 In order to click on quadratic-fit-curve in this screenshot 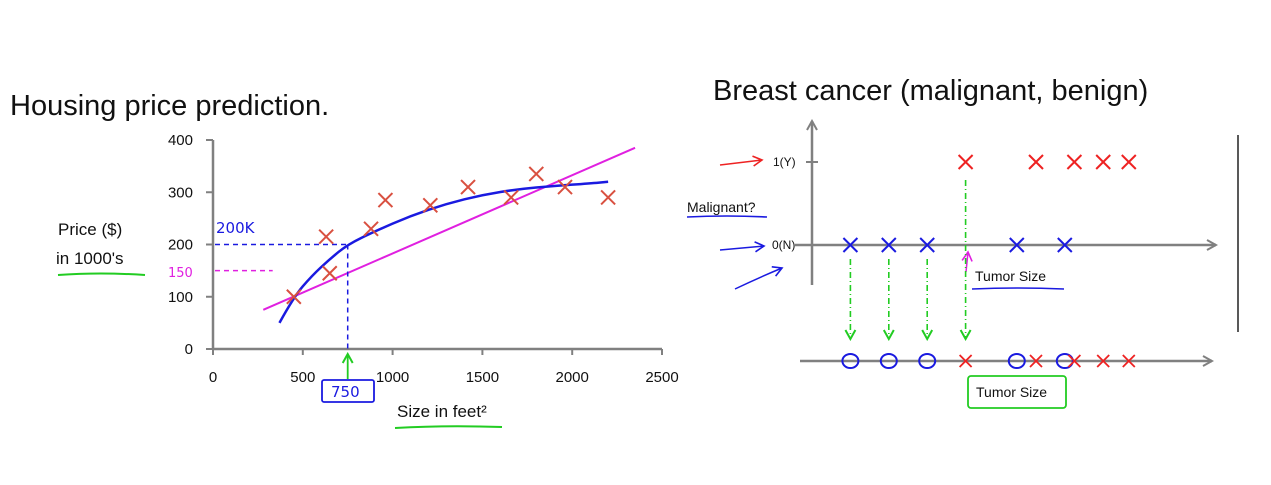, I will do `click(443, 252)`.